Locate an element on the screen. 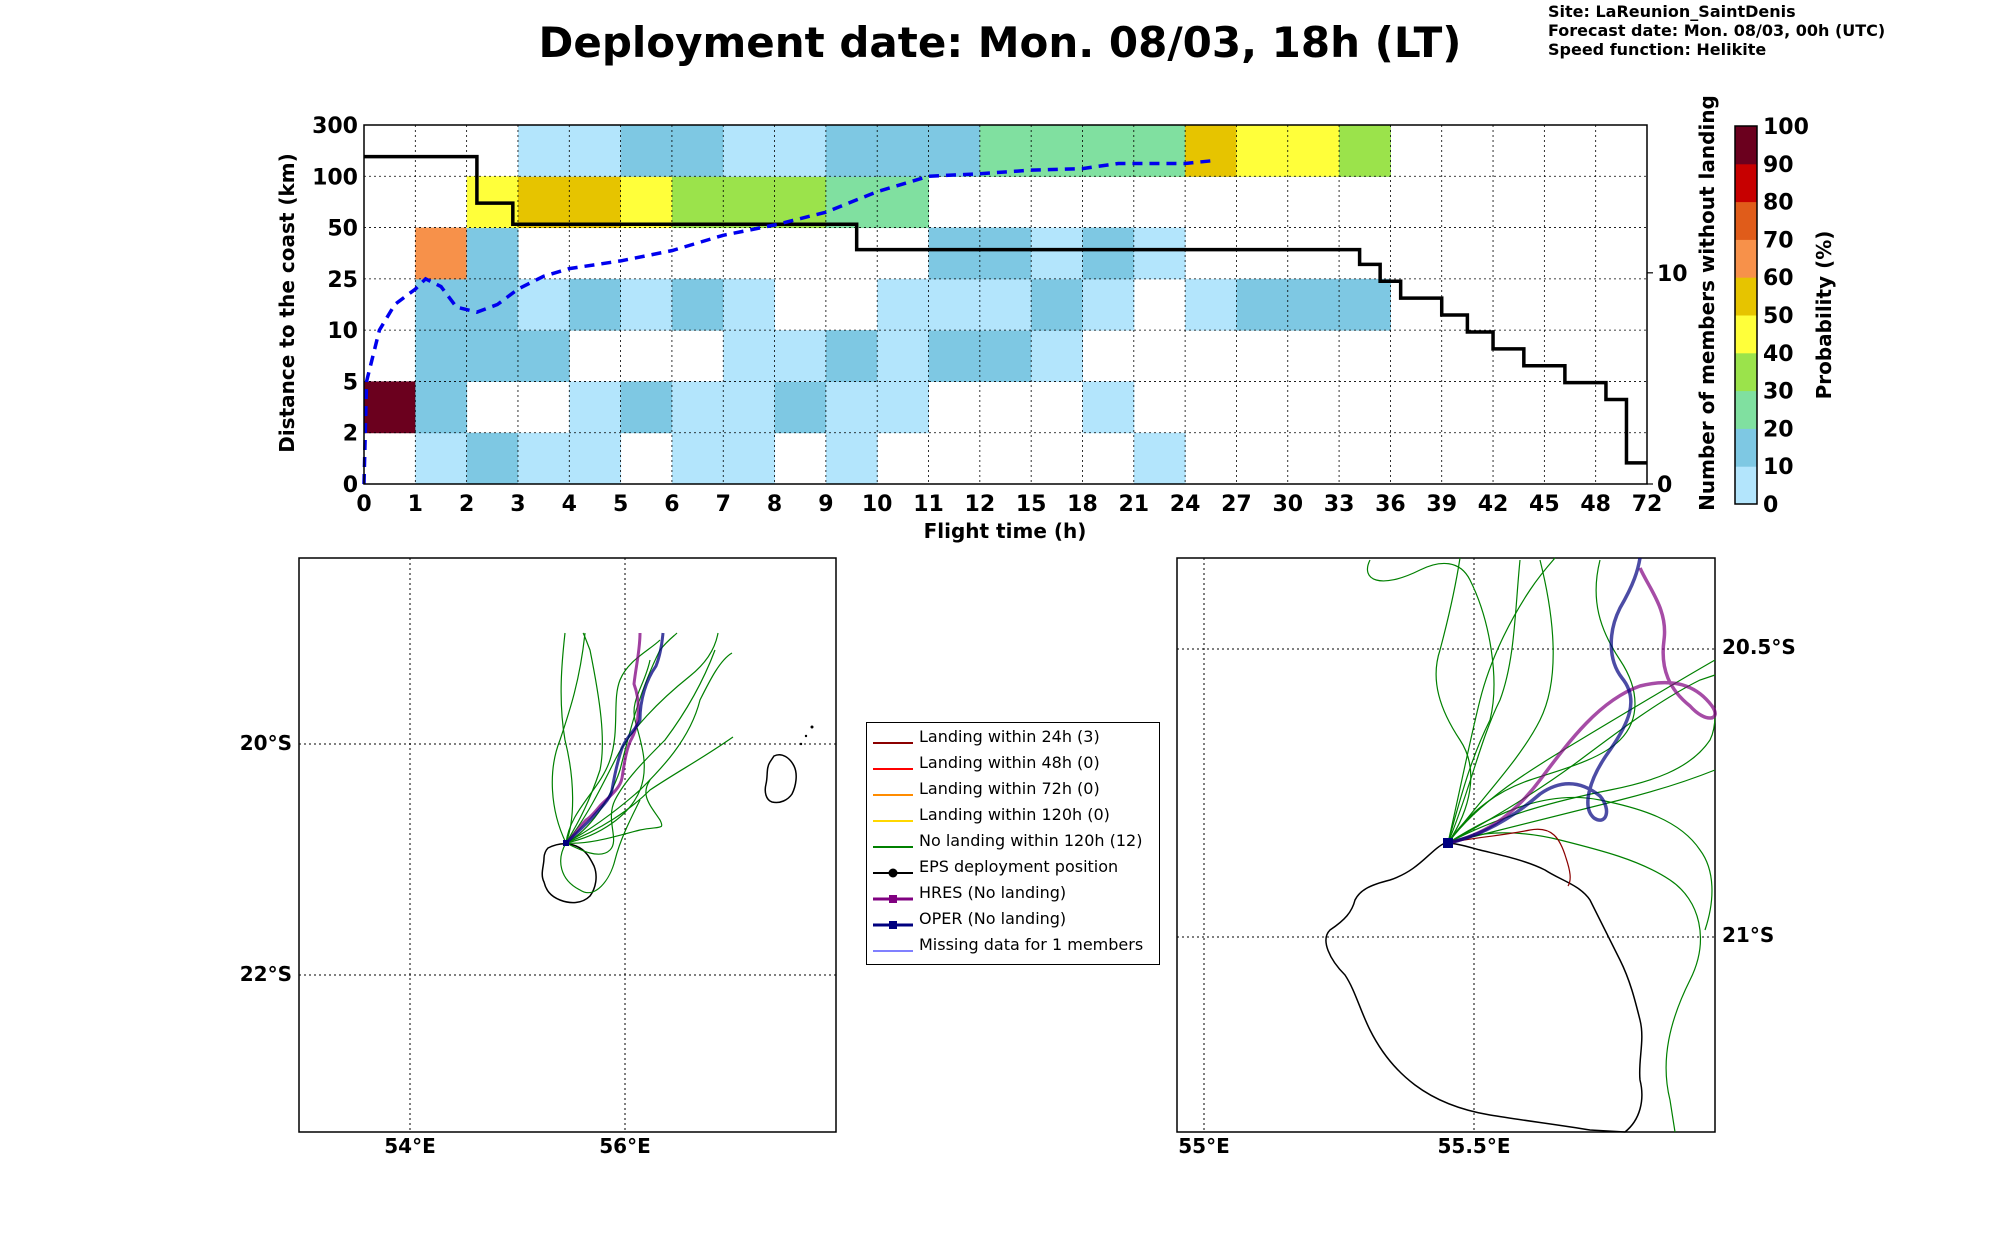 This screenshot has width=2000, height=1250. map-left-lon-label: 54°E is located at coordinates (410, 1146).